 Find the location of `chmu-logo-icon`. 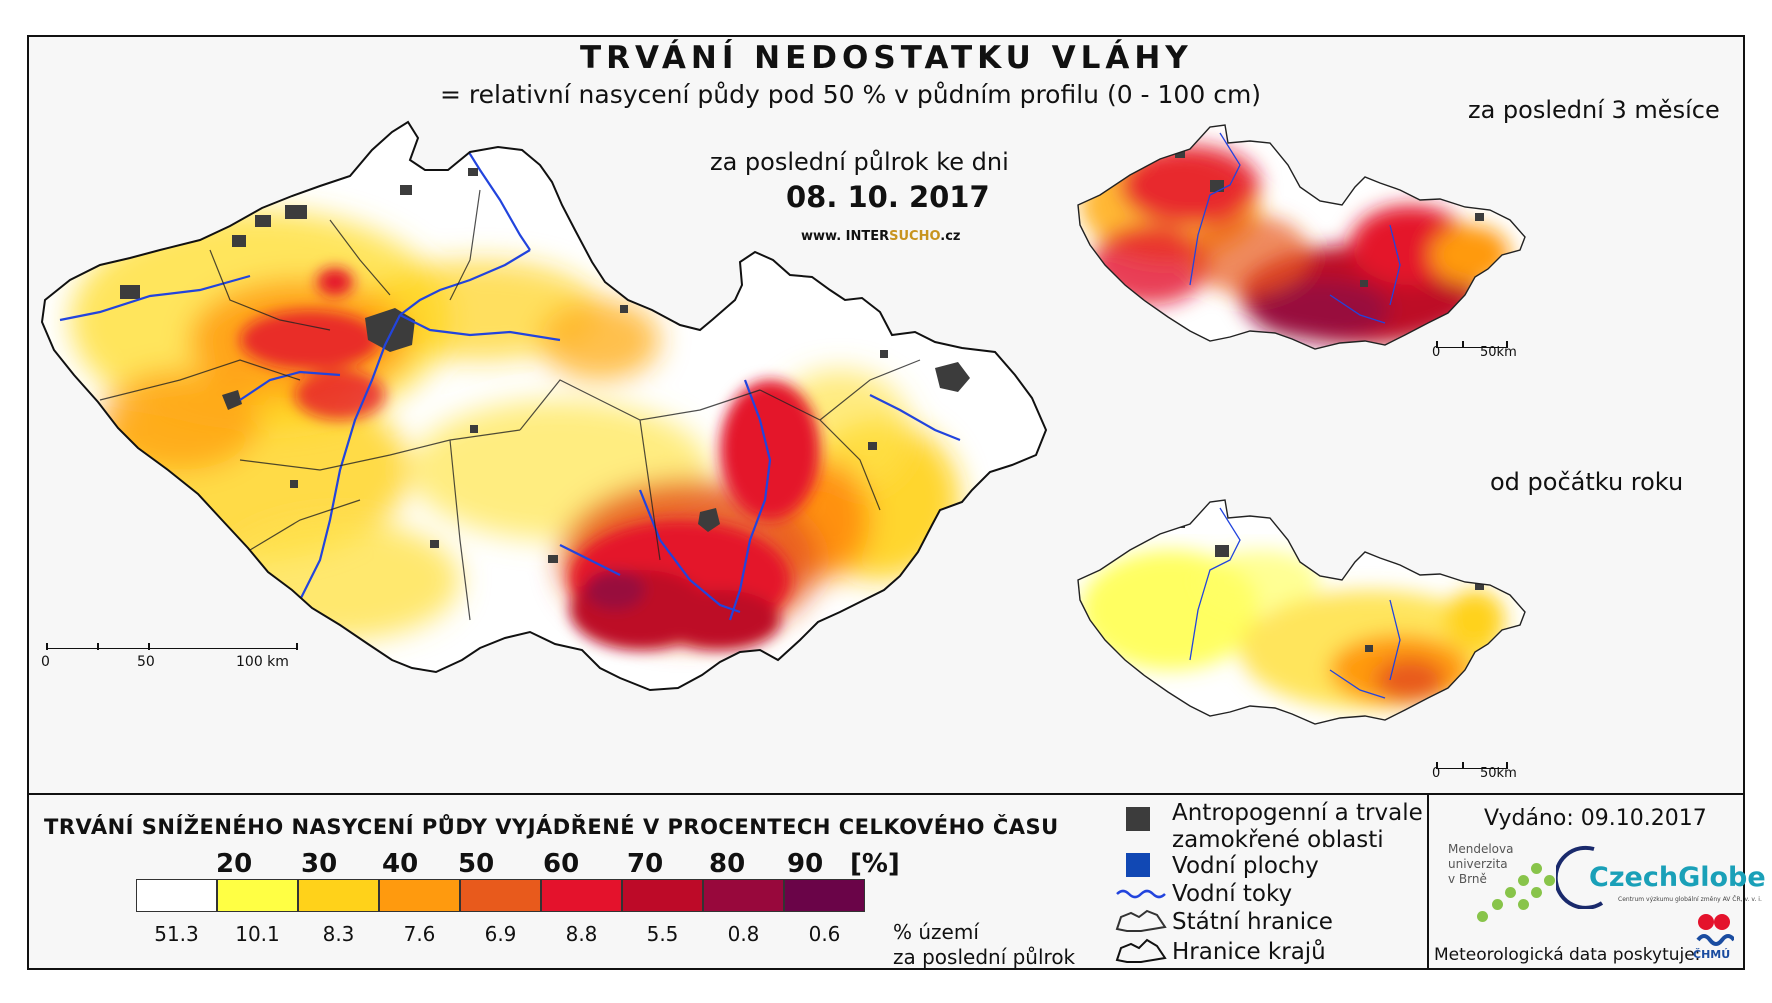

chmu-logo-icon is located at coordinates (1715, 930).